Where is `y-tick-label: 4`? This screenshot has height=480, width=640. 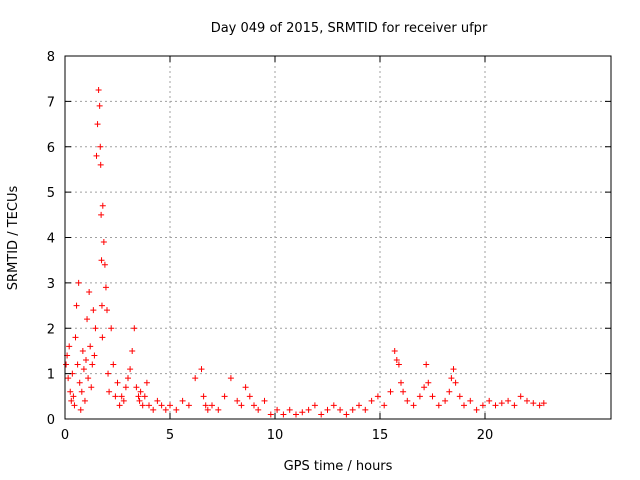 y-tick-label: 4 is located at coordinates (51, 239).